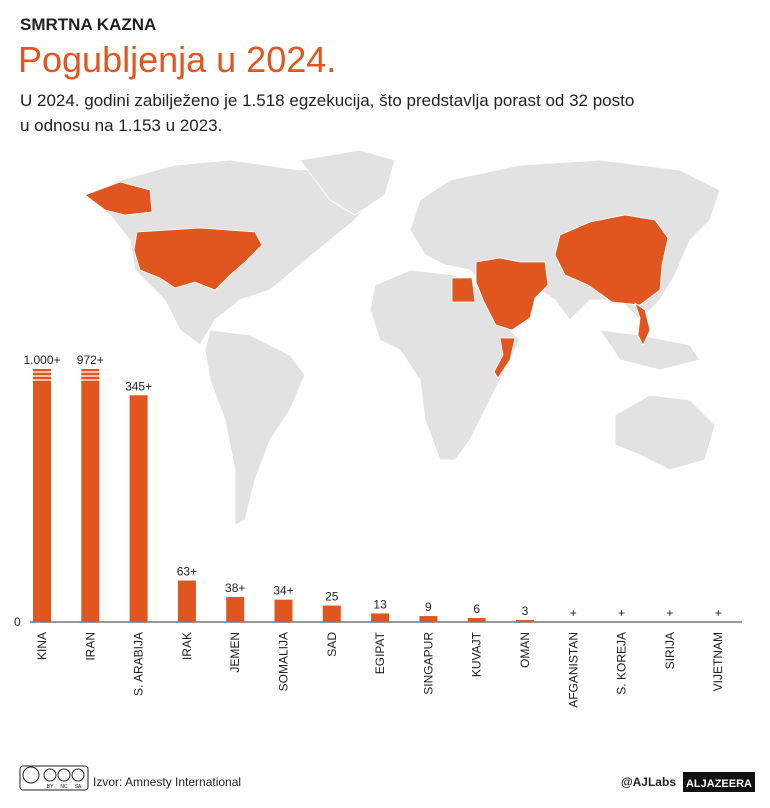 The width and height of the screenshot is (770, 808). I want to click on x-tick-label: SAD, so click(332, 644).